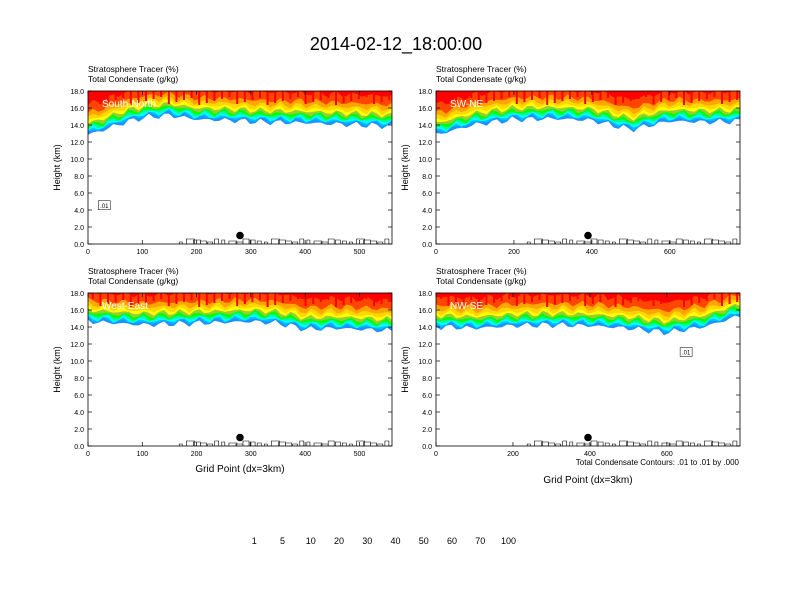 Image resolution: width=792 pixels, height=612 pixels. I want to click on y-axis-label: Height (km), so click(57, 369).